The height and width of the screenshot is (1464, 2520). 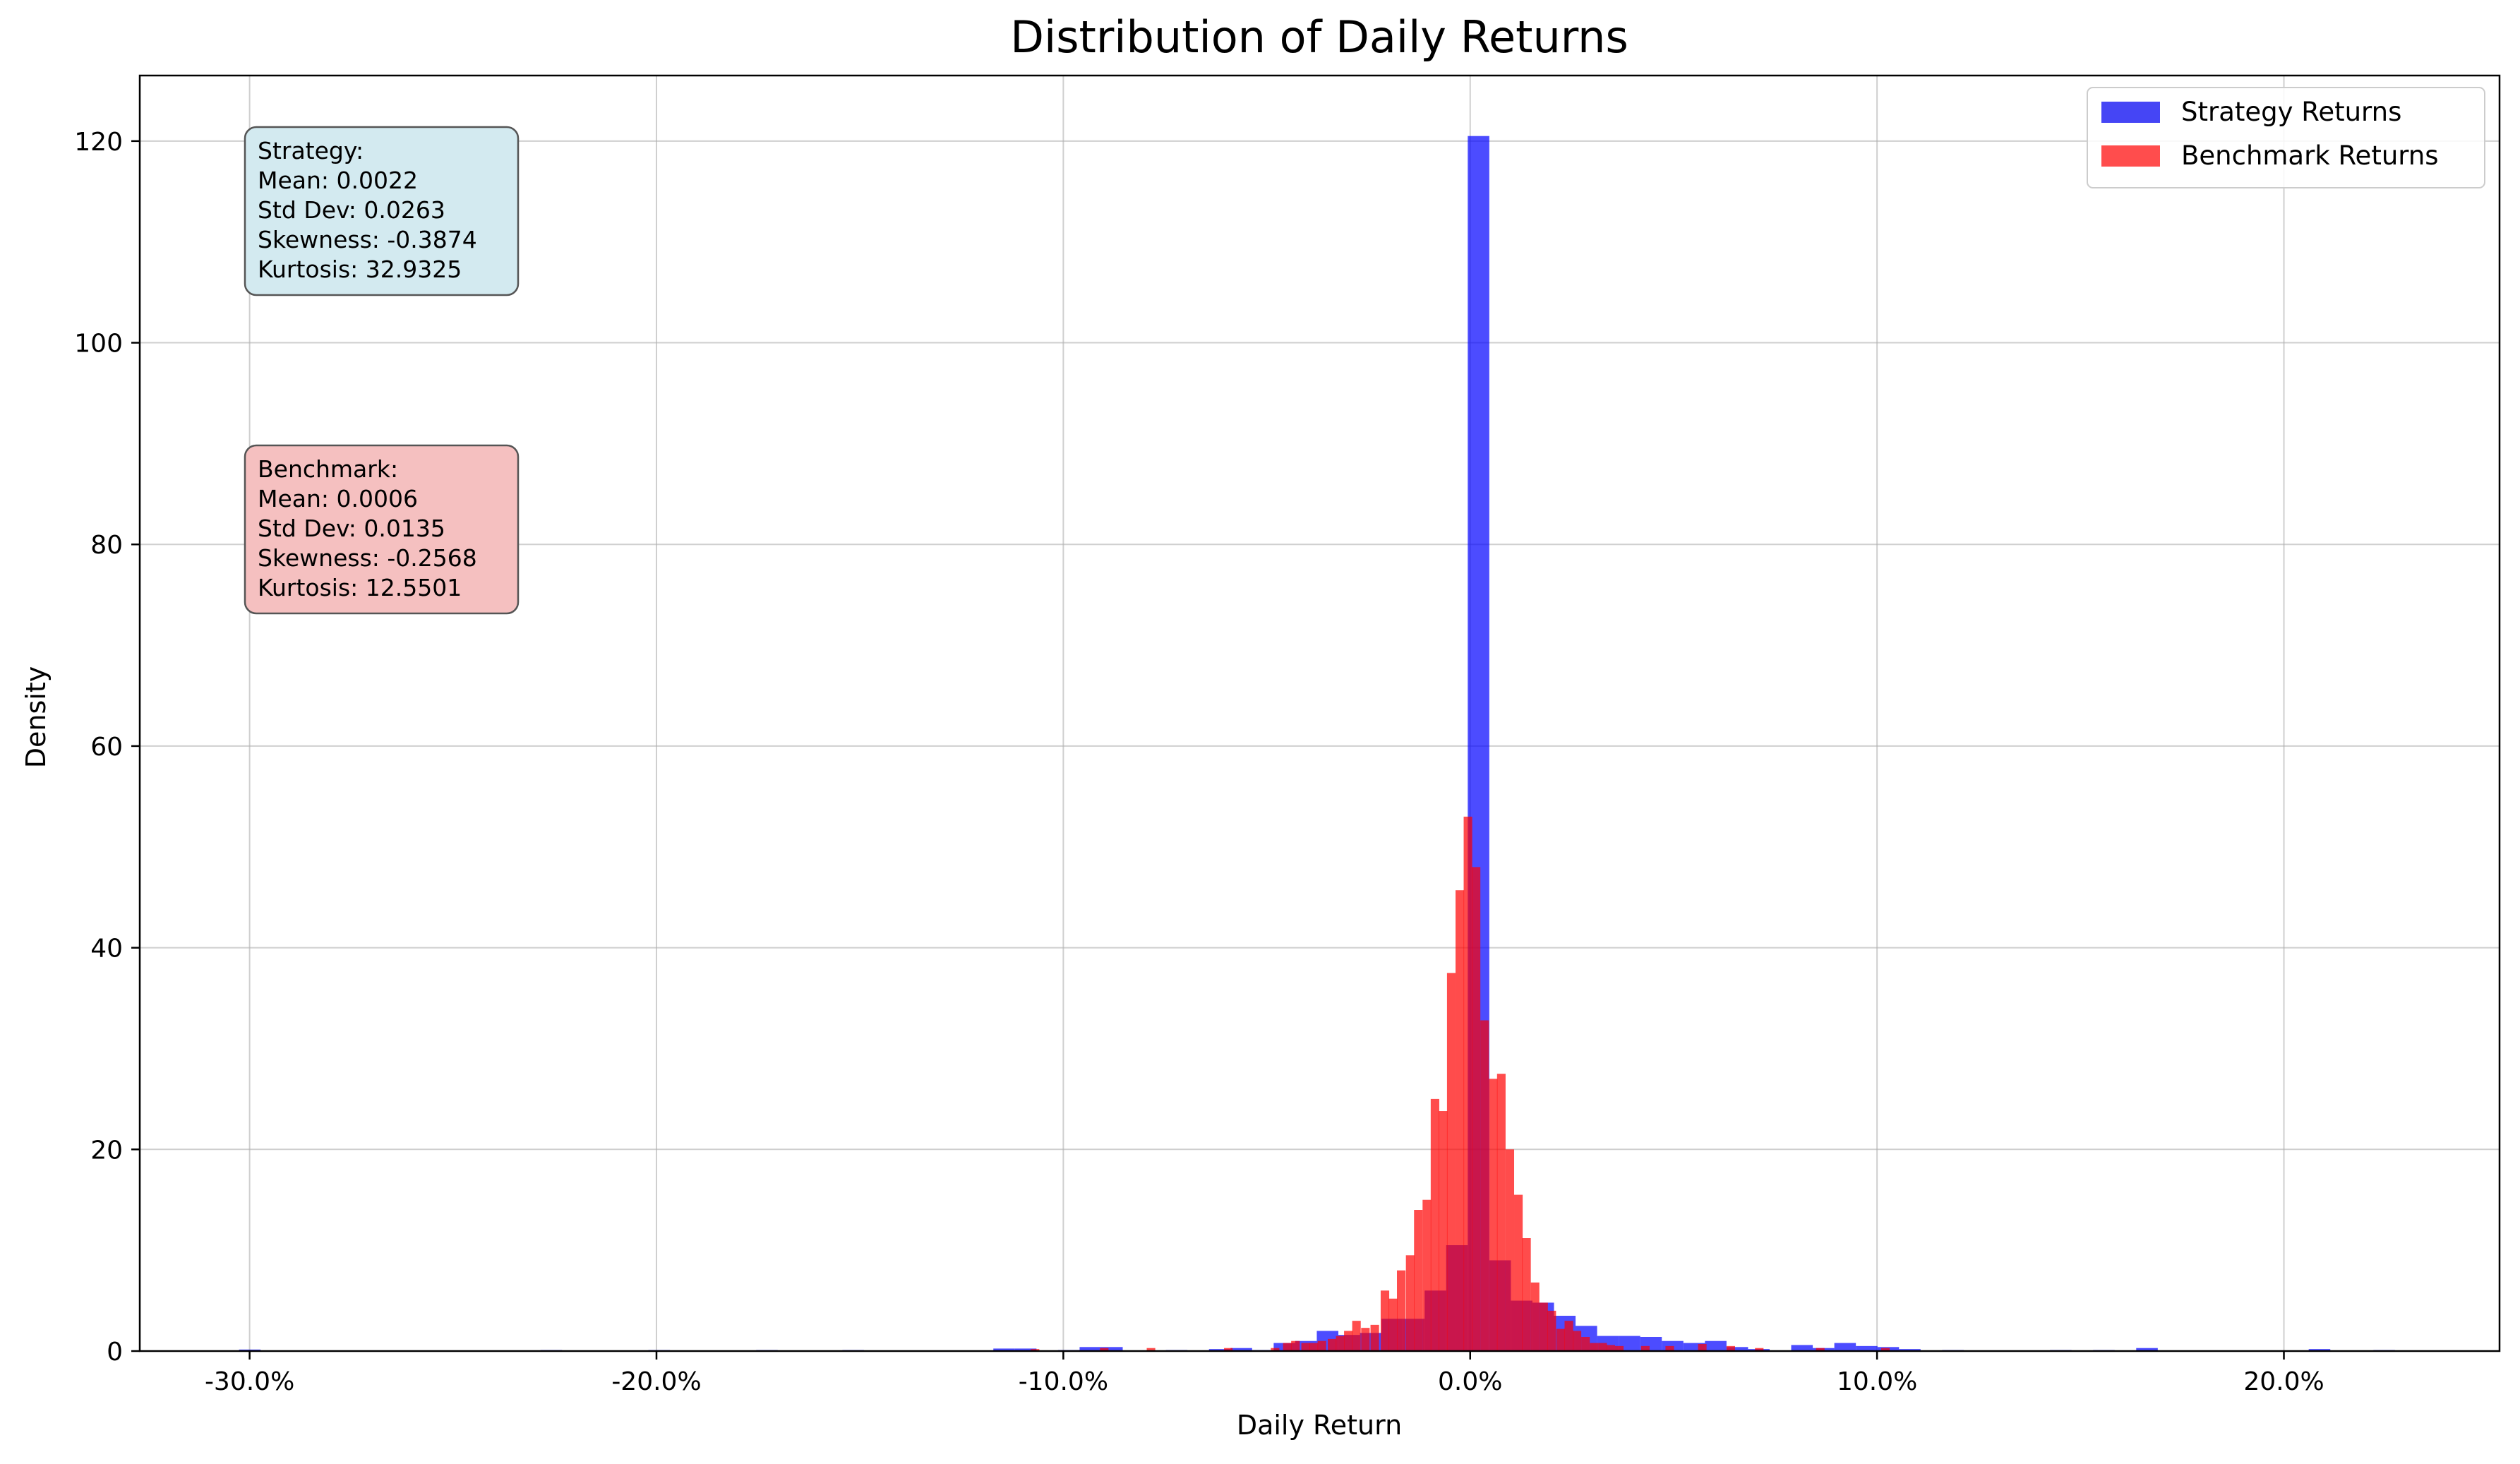 I want to click on strategy-stats-line: Mean: 0.0022, so click(x=338, y=181).